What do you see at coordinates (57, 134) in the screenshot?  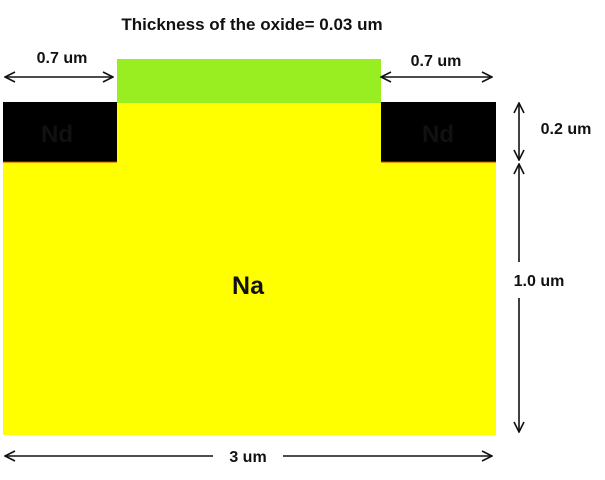 I see `source-label: Nd` at bounding box center [57, 134].